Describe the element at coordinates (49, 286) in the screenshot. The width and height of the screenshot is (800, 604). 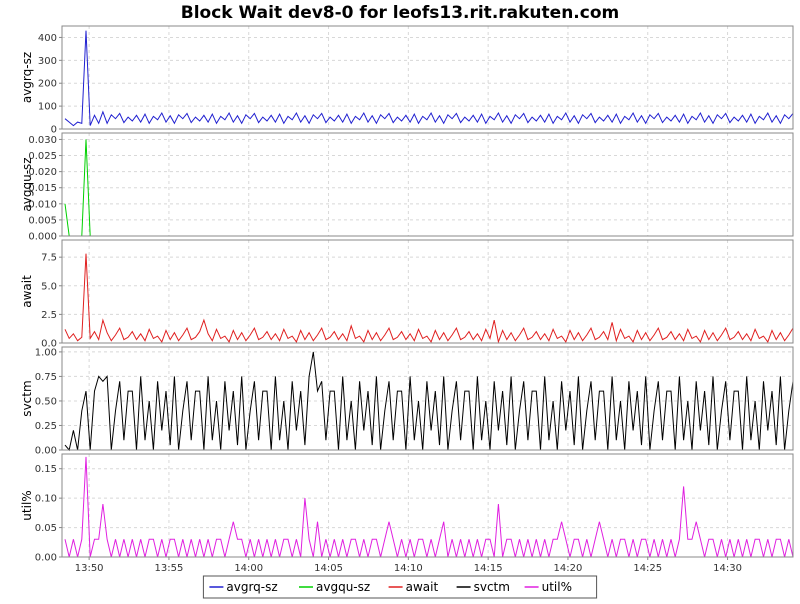
I see `y-tick-label: 5.0` at that location.